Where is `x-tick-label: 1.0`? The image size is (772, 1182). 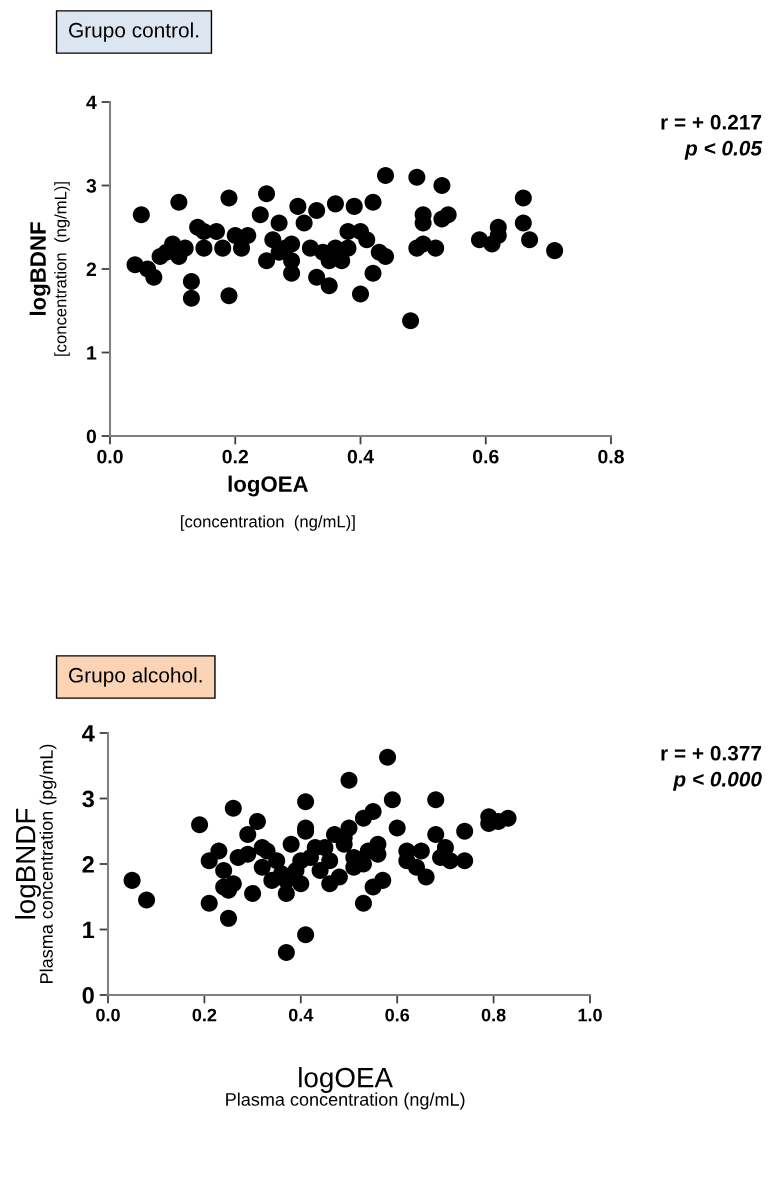 x-tick-label: 1.0 is located at coordinates (590, 1015).